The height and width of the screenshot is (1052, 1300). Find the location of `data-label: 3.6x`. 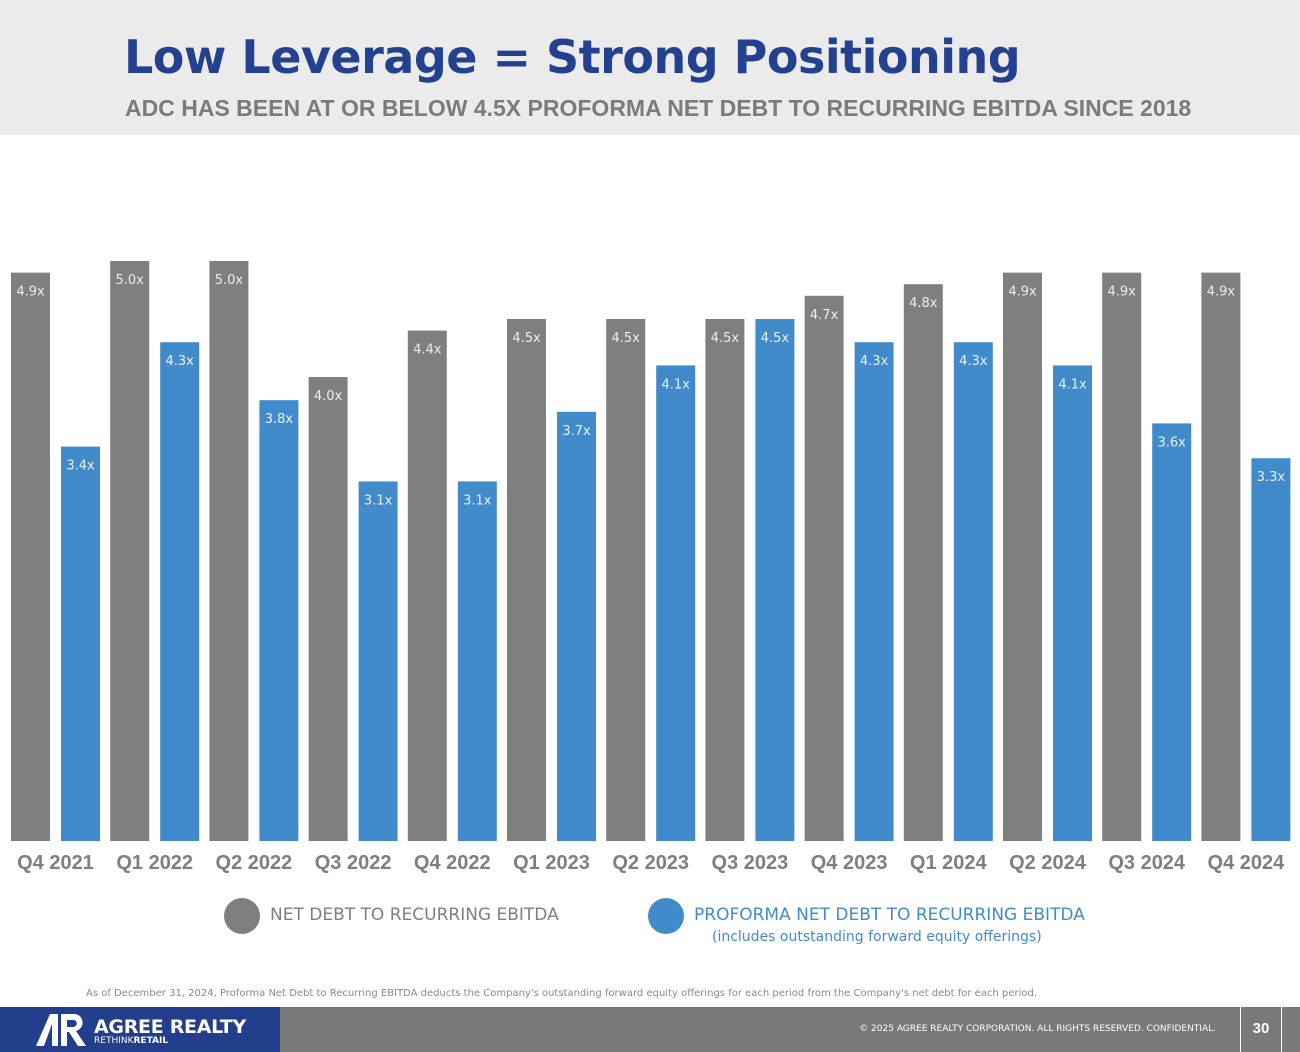

data-label: 3.6x is located at coordinates (1172, 442).